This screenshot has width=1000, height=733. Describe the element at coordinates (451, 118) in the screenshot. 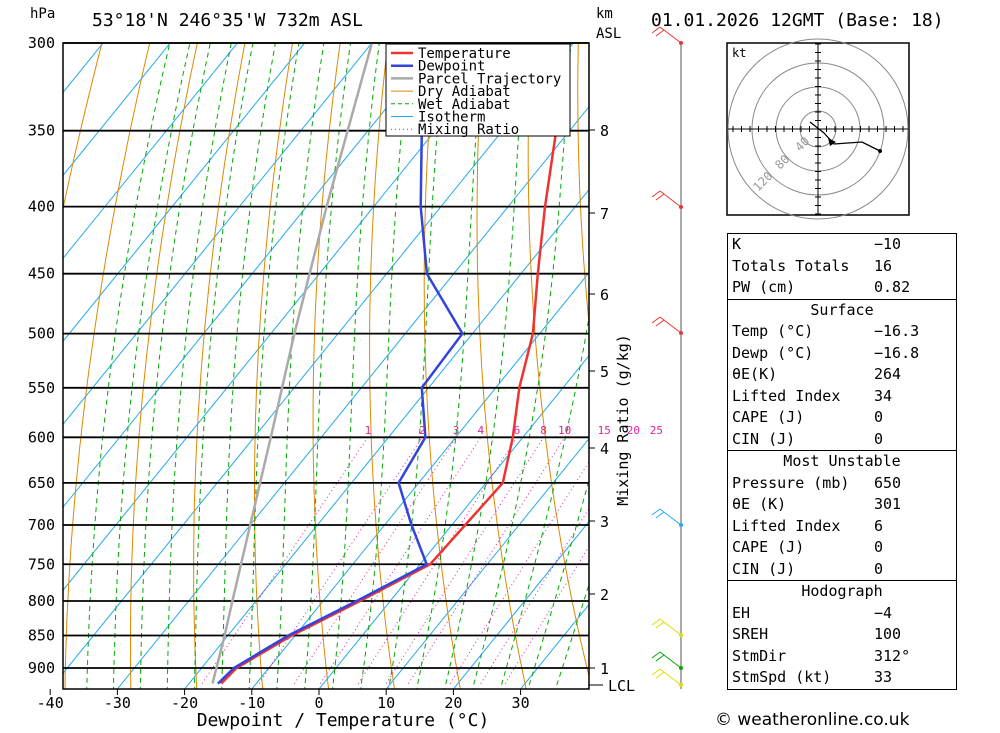

I see `legend-label: Isotherm` at that location.